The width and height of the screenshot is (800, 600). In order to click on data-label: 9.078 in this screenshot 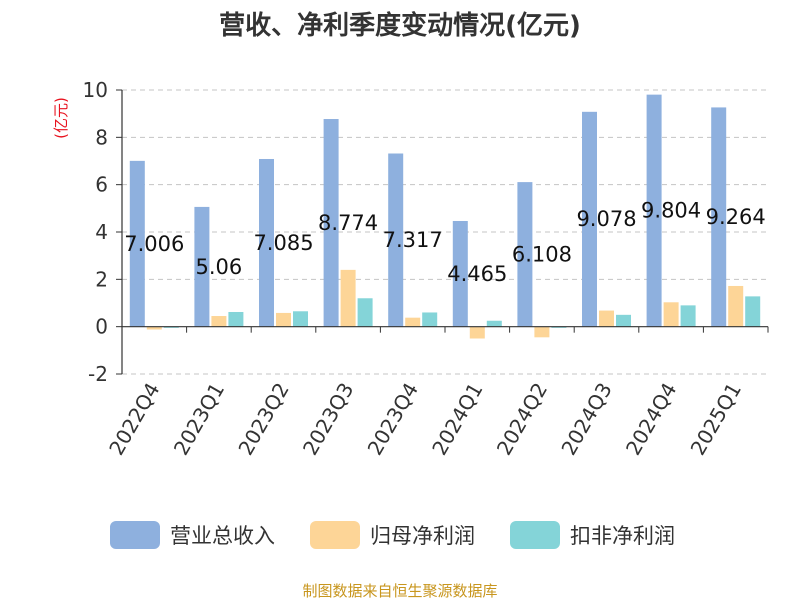, I will do `click(606, 219)`.